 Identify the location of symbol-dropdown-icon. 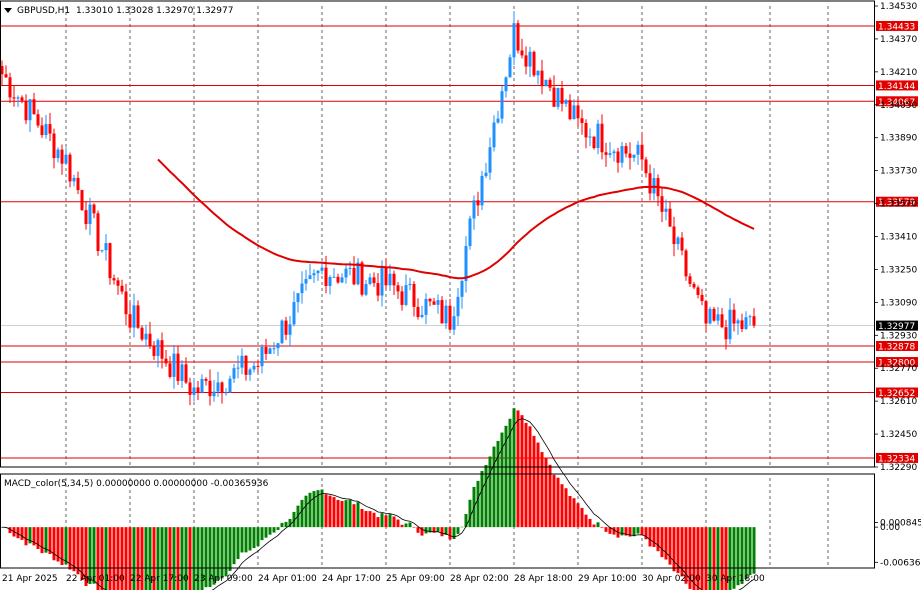
(8, 10).